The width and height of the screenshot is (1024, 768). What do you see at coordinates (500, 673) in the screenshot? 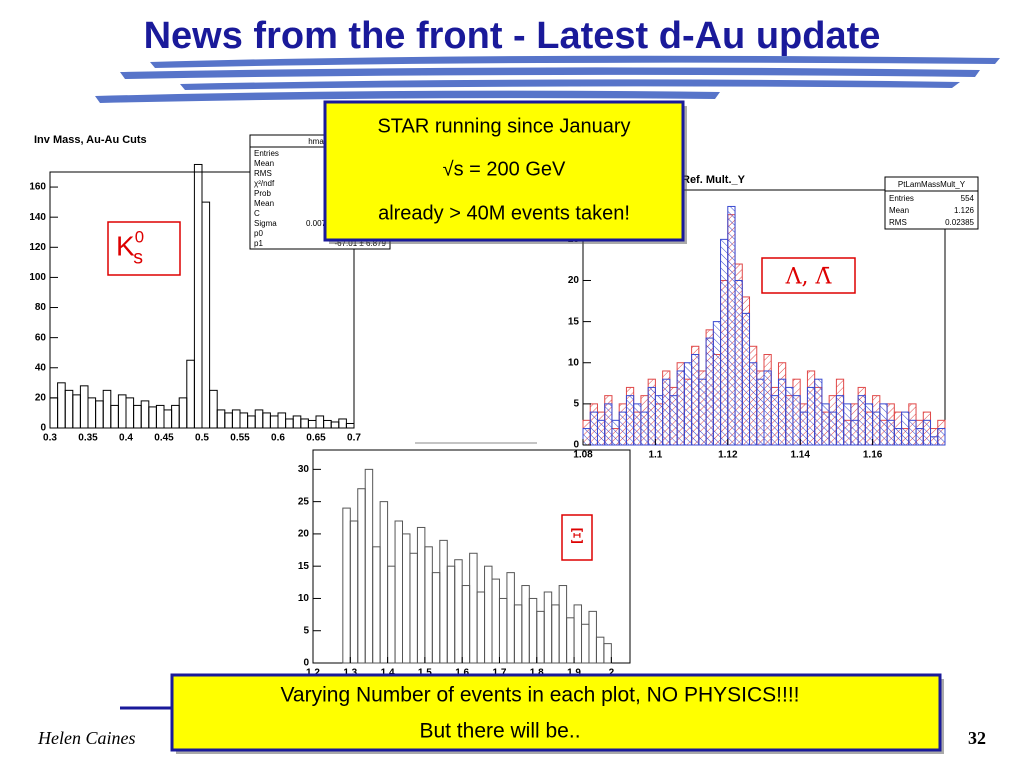
I see `x-tick-label: 1.7` at bounding box center [500, 673].